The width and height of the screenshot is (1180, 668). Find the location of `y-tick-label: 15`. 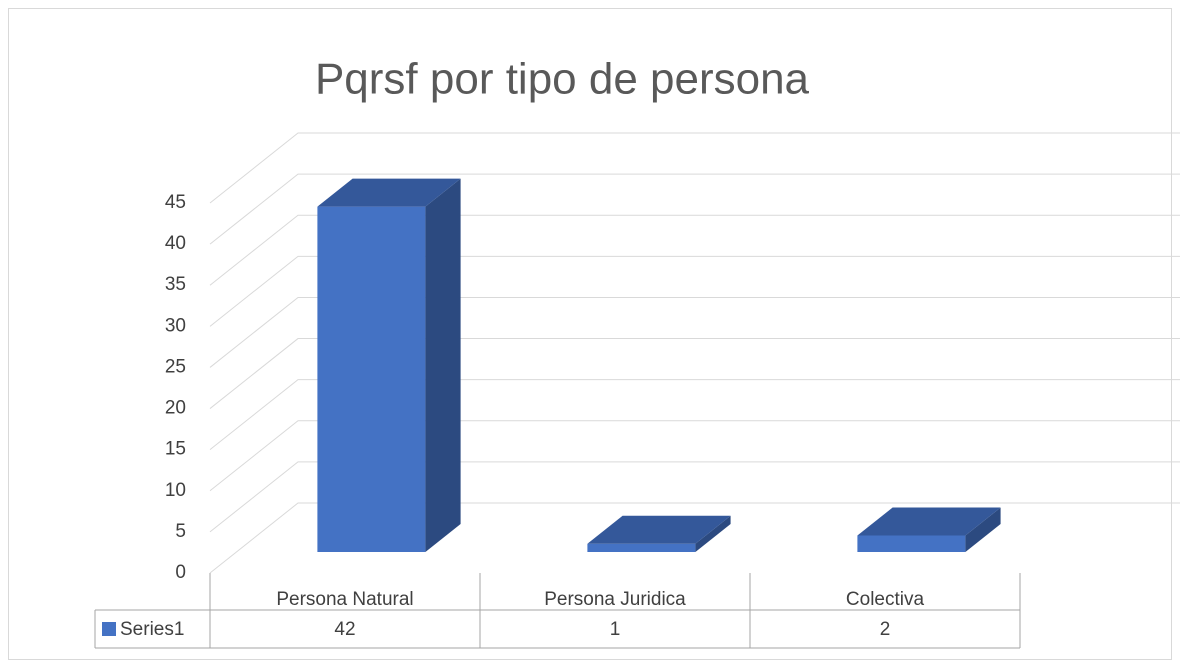

y-tick-label: 15 is located at coordinates (175, 449).